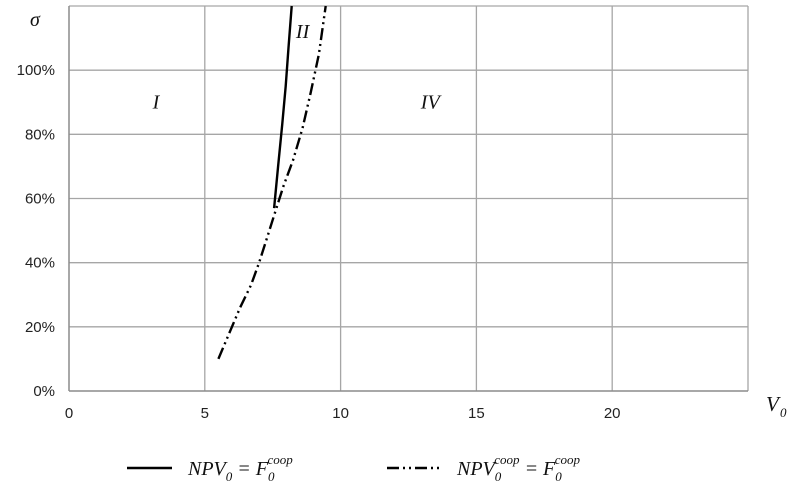  What do you see at coordinates (340, 413) in the screenshot?
I see `x-tick-label: 10` at bounding box center [340, 413].